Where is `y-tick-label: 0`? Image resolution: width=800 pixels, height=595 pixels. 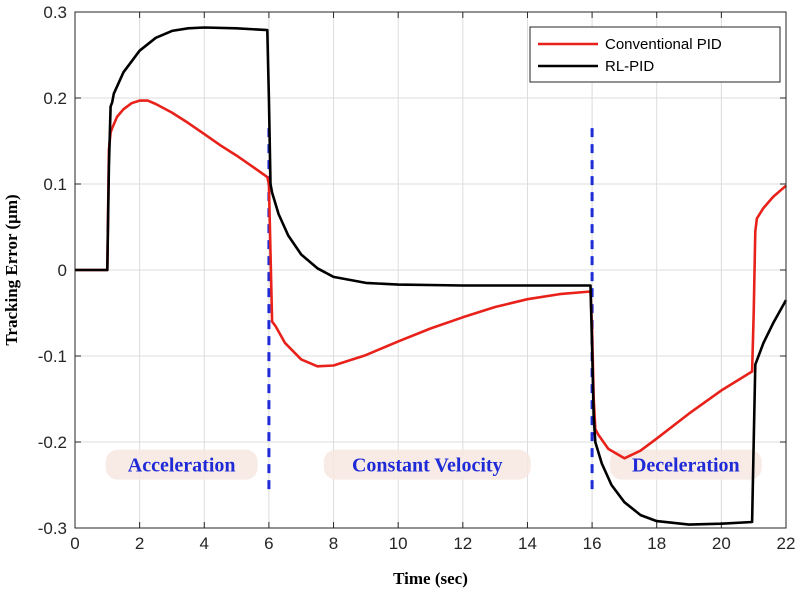
y-tick-label: 0 is located at coordinates (62, 270).